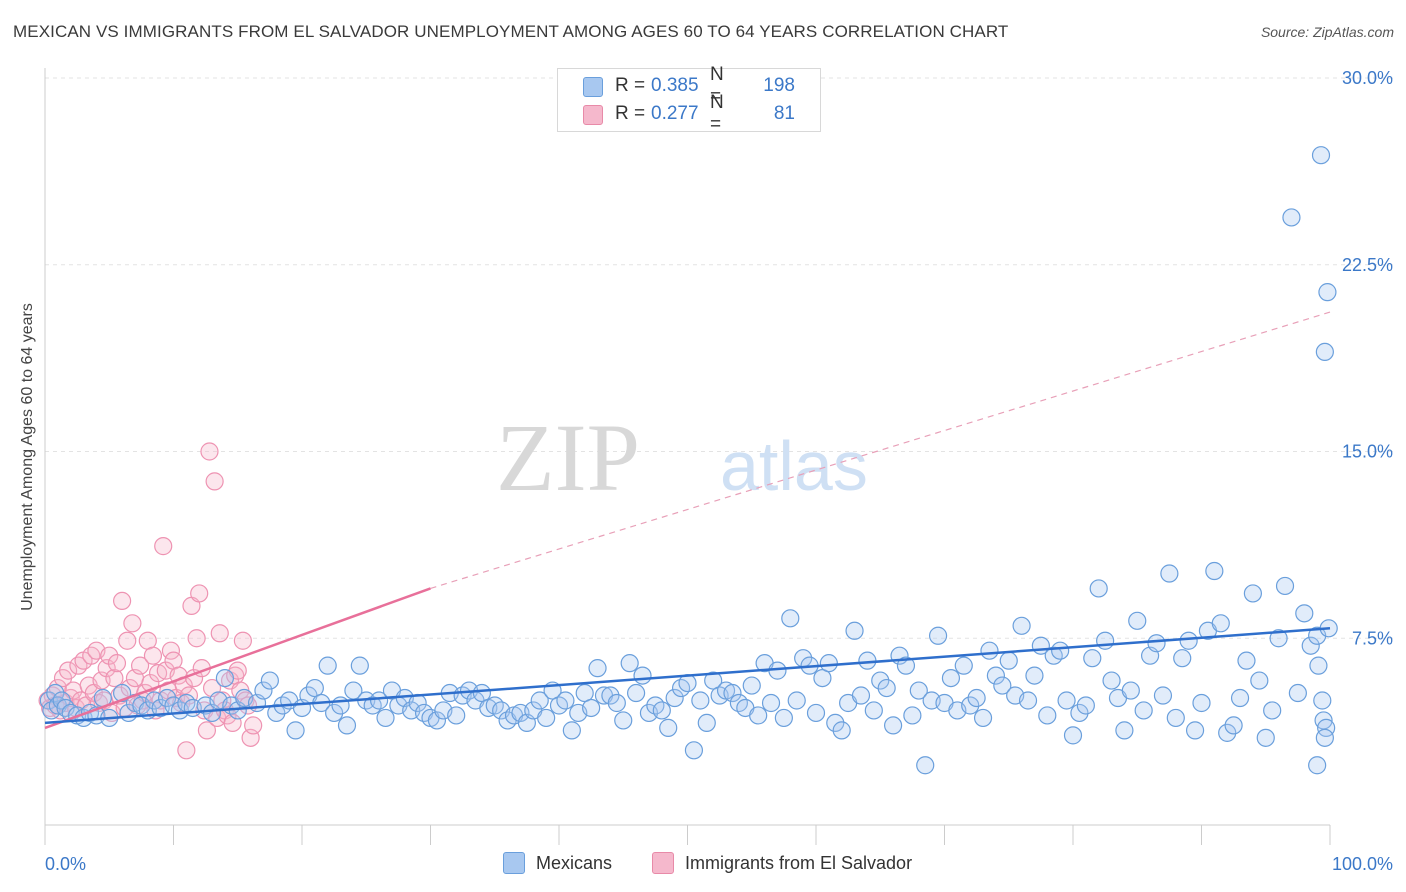 This screenshot has height=892, width=1406. Describe the element at coordinates (1367, 265) in the screenshot. I see `y-tick-label: 22.5%` at that location.